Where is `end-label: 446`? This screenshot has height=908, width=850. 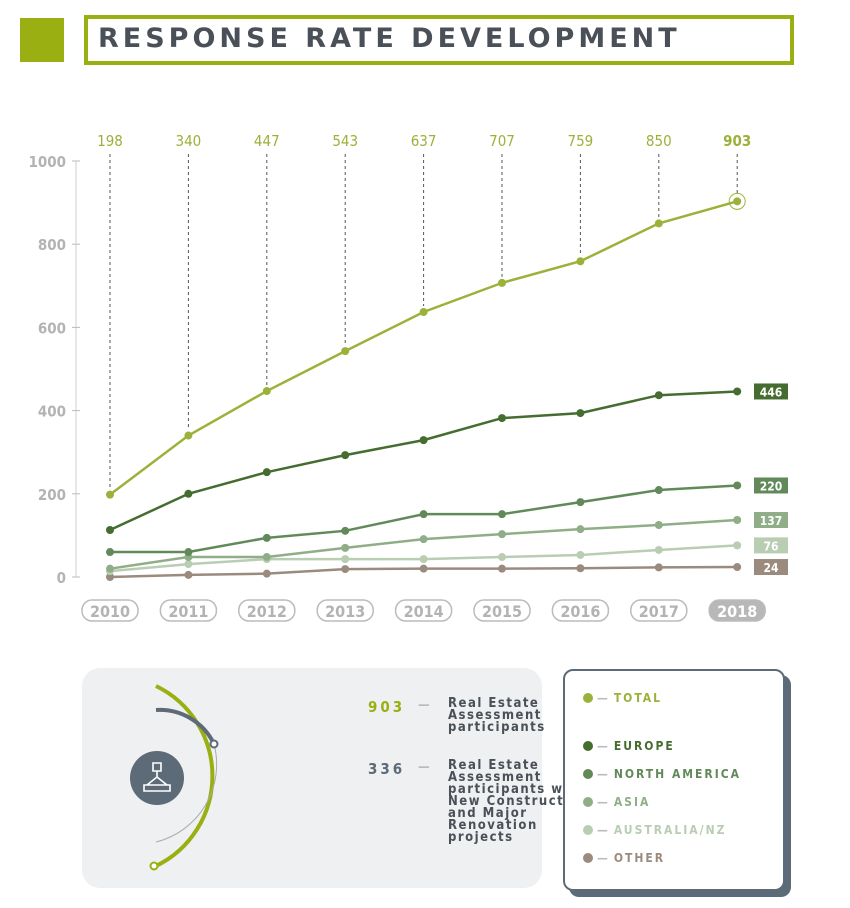
end-label: 446 is located at coordinates (771, 392).